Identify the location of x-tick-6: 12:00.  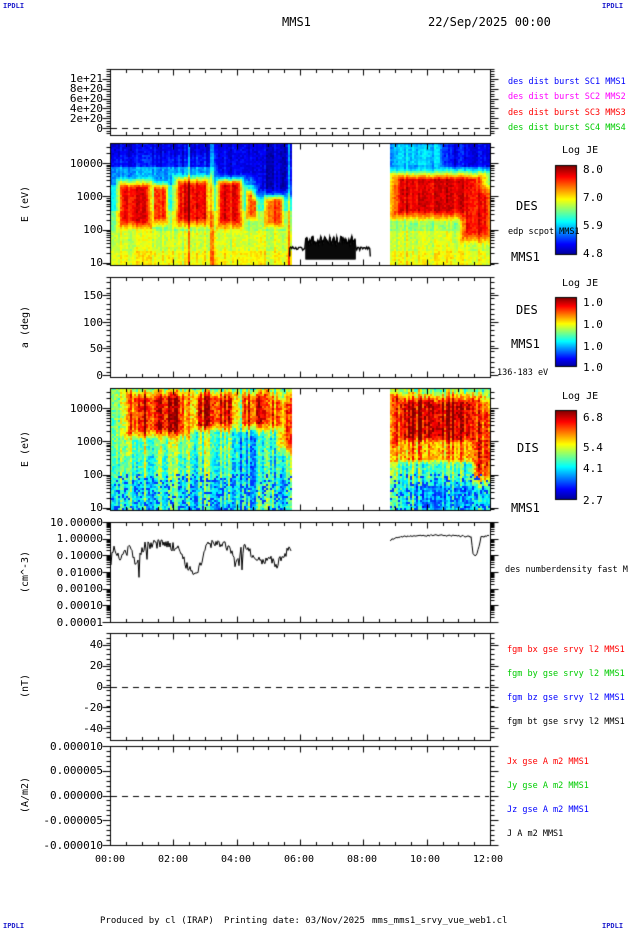
(488, 859).